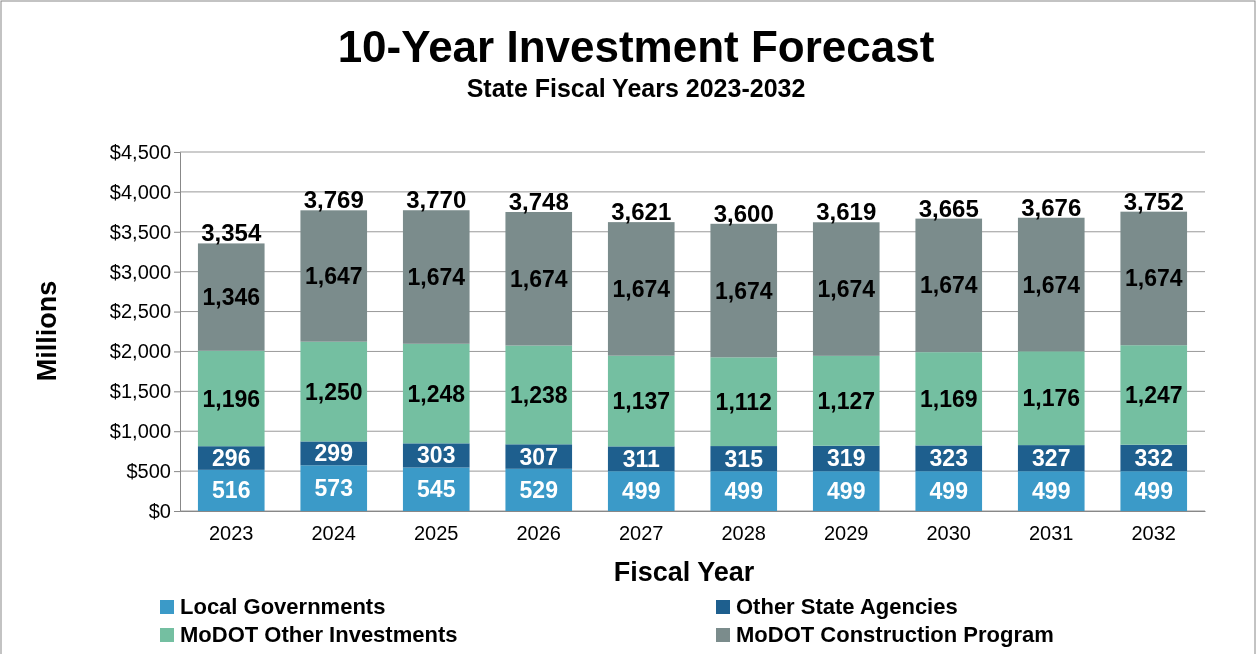 This screenshot has height=654, width=1260. I want to click on data-label: 332, so click(1153, 457).